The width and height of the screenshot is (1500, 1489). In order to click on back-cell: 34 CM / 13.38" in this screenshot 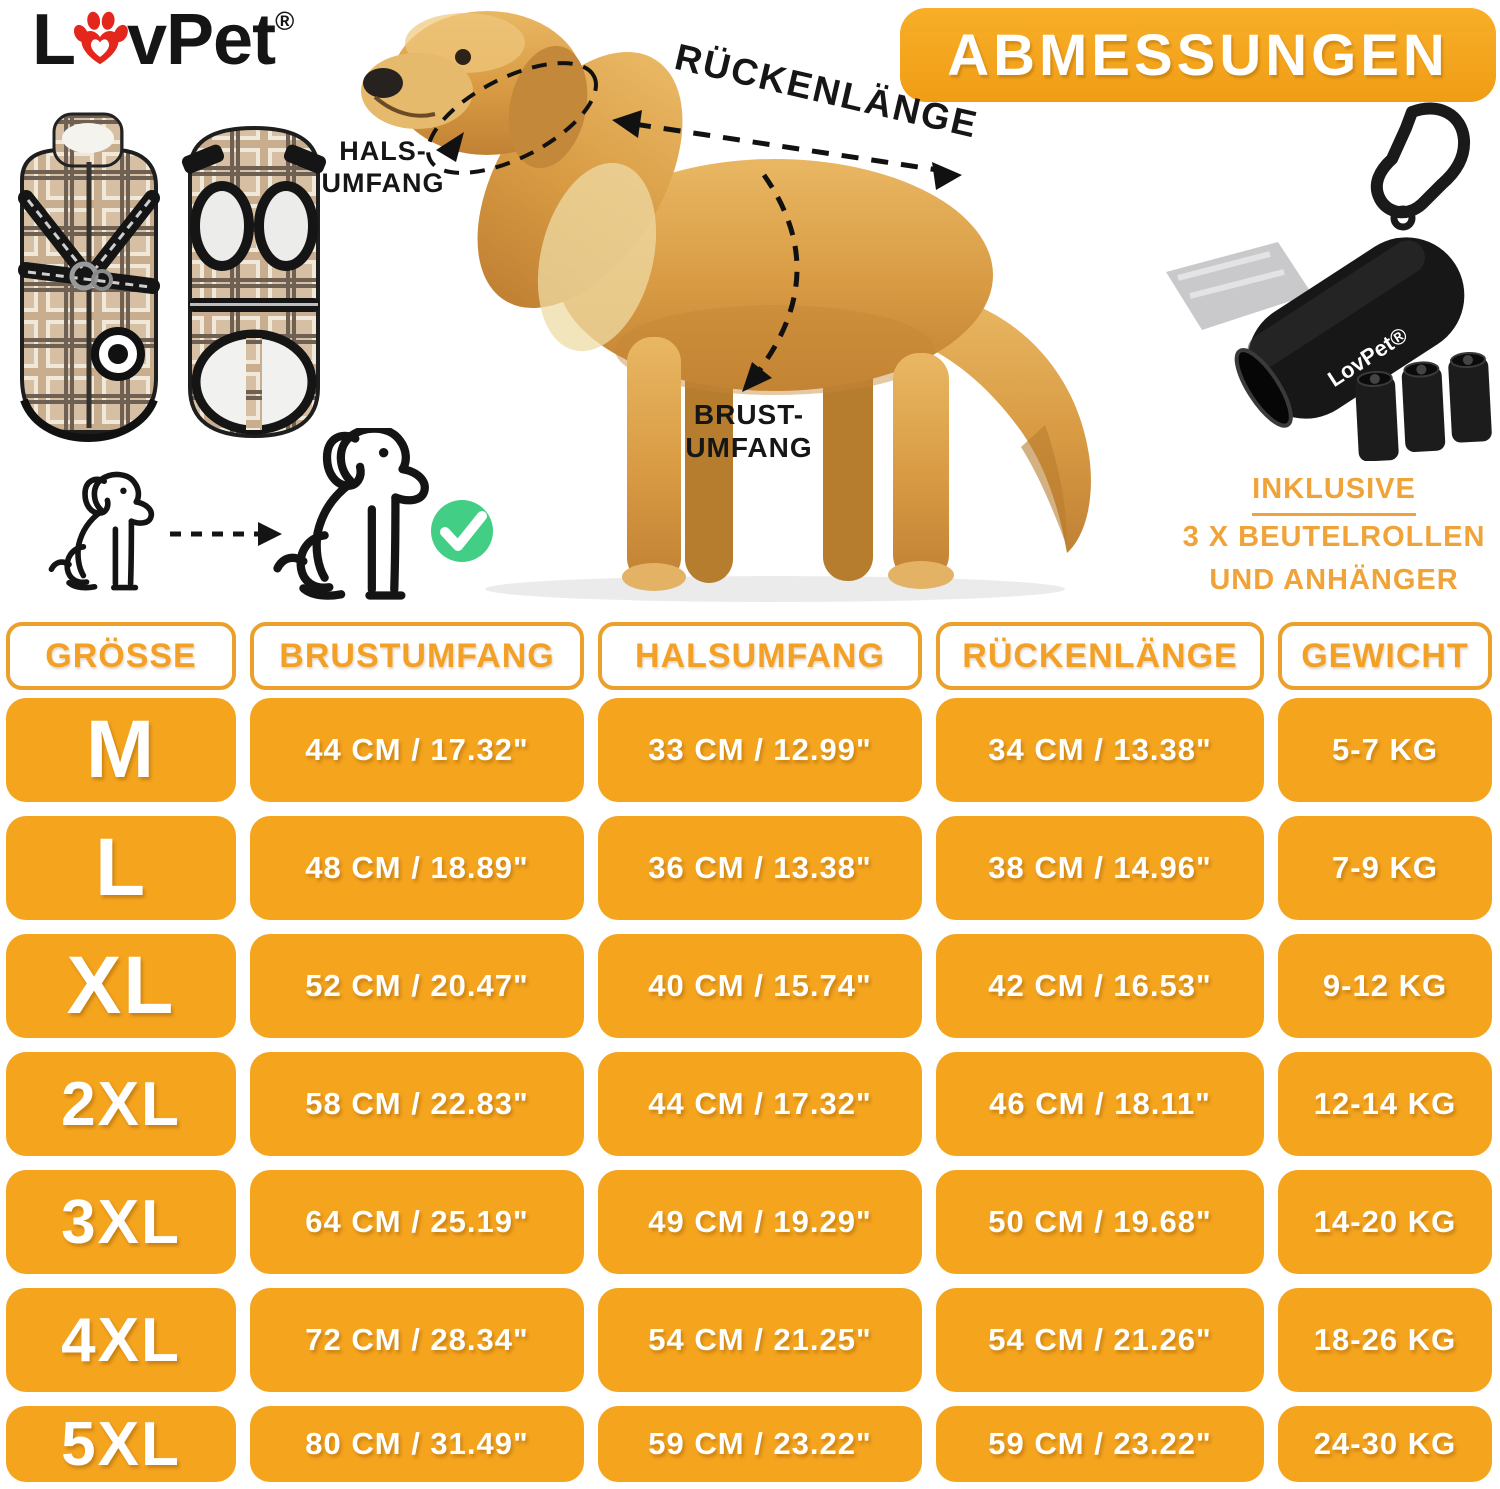, I will do `click(1100, 750)`.